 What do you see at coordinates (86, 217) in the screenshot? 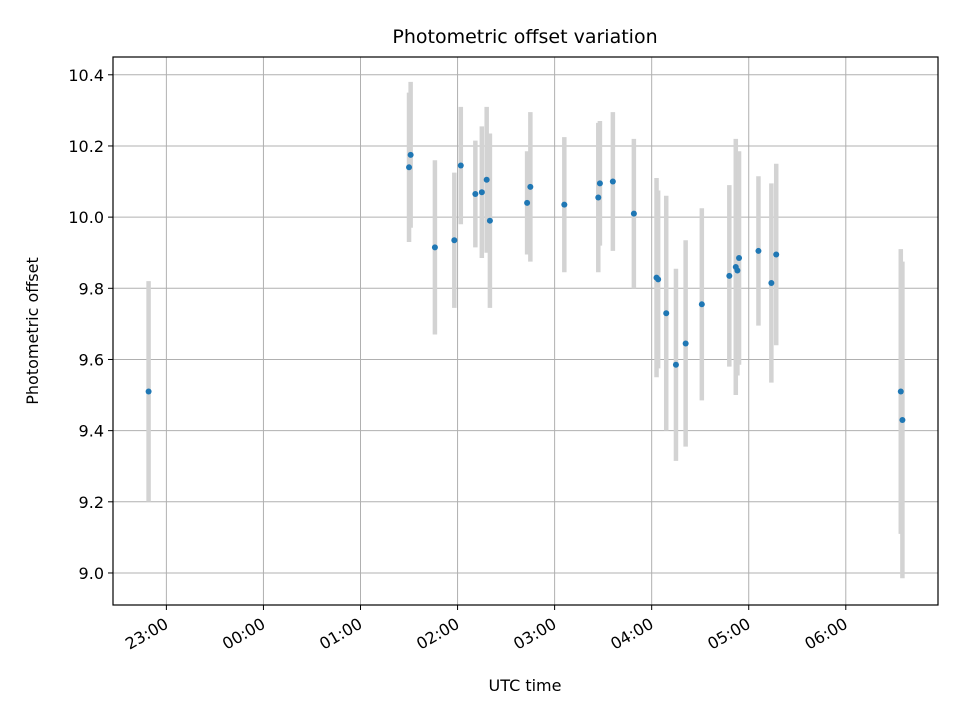
I see `y-tick-label: 10.0` at bounding box center [86, 217].